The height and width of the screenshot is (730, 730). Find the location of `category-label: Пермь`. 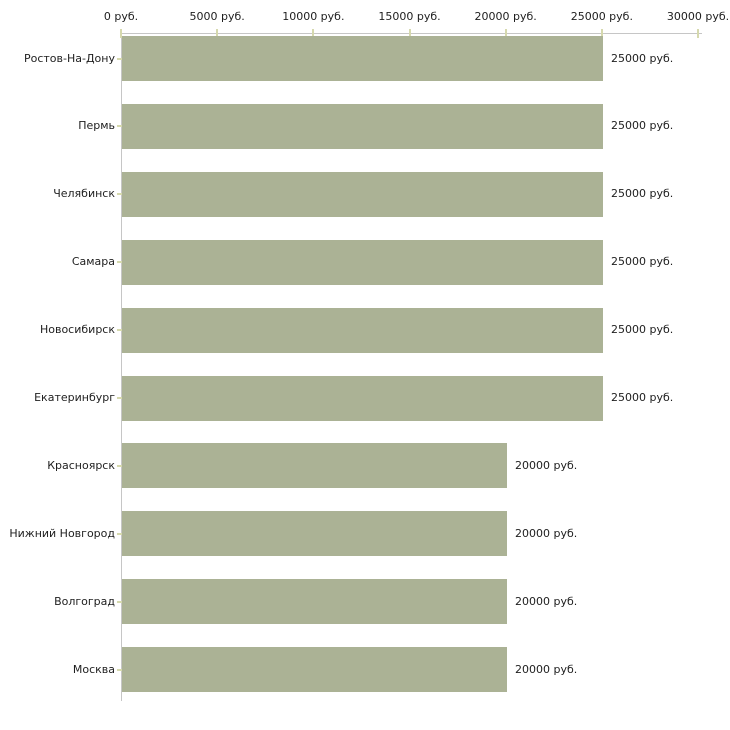

category-label: Пермь is located at coordinates (96, 125).